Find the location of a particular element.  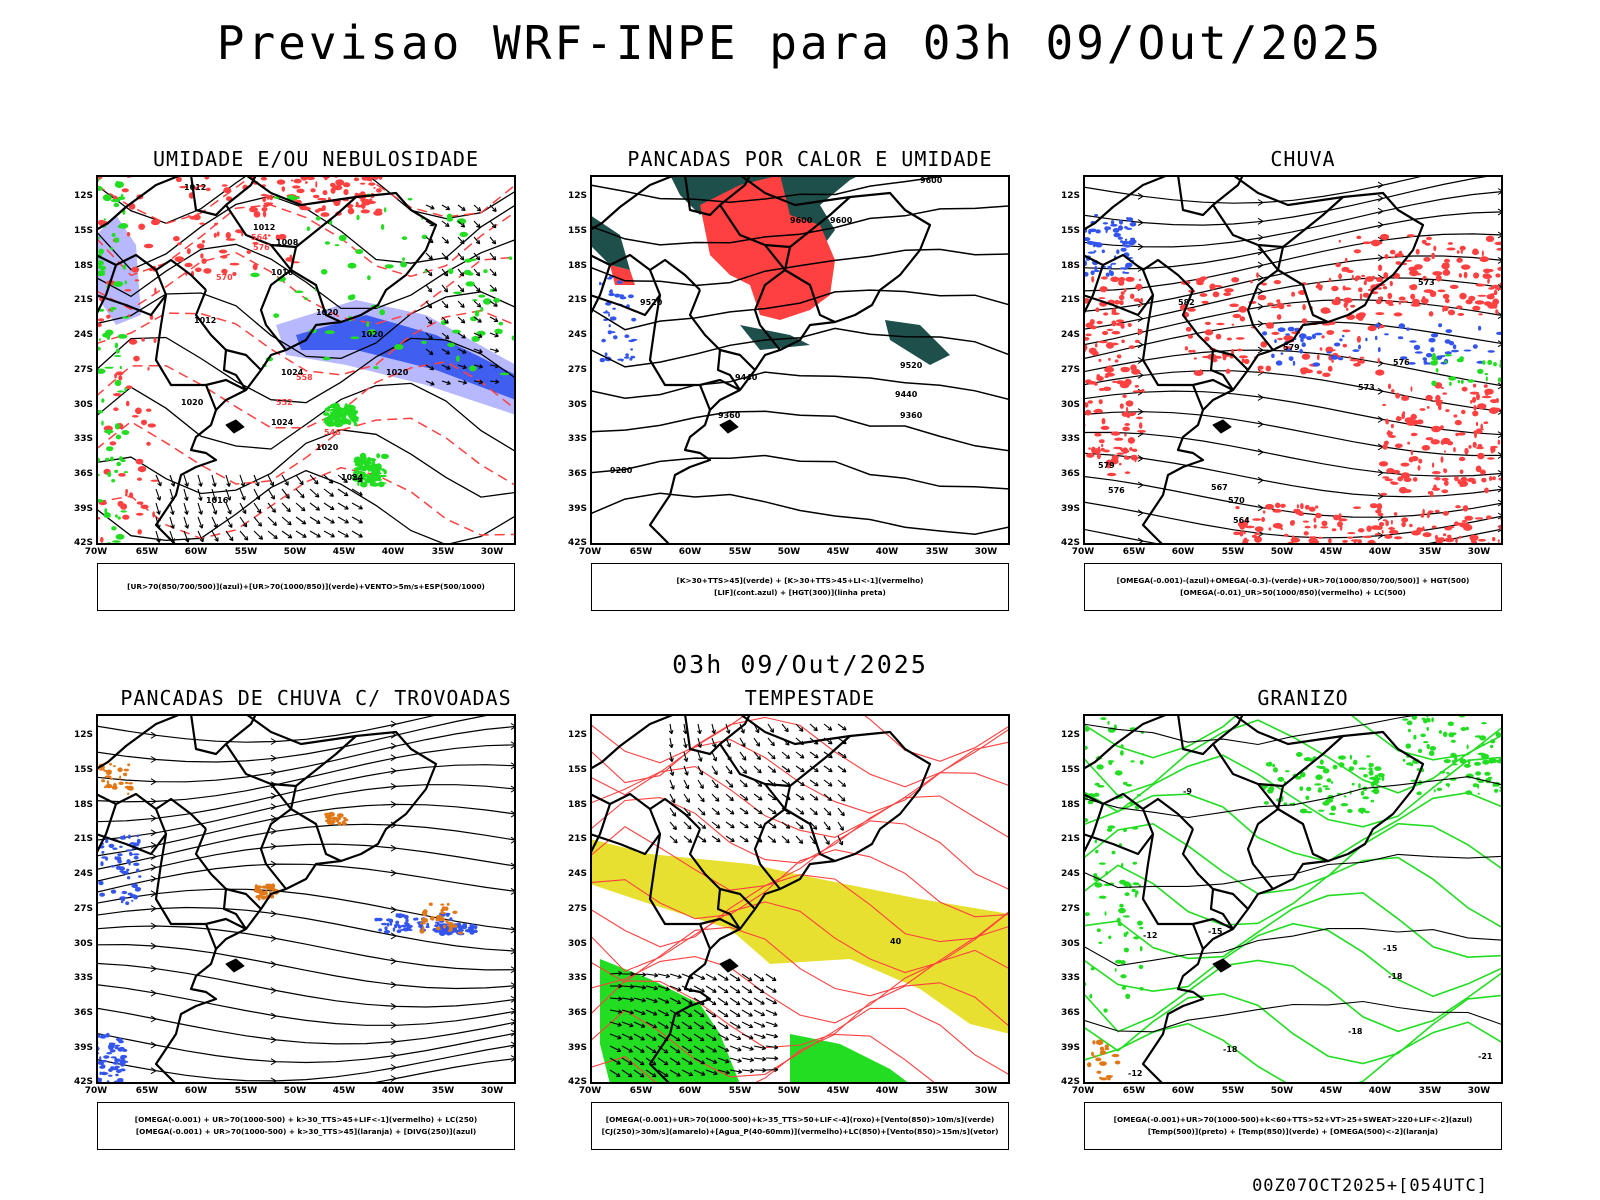

panel-title: UMIDADE E/OU NEBULOSIDADE is located at coordinates (316, 159).